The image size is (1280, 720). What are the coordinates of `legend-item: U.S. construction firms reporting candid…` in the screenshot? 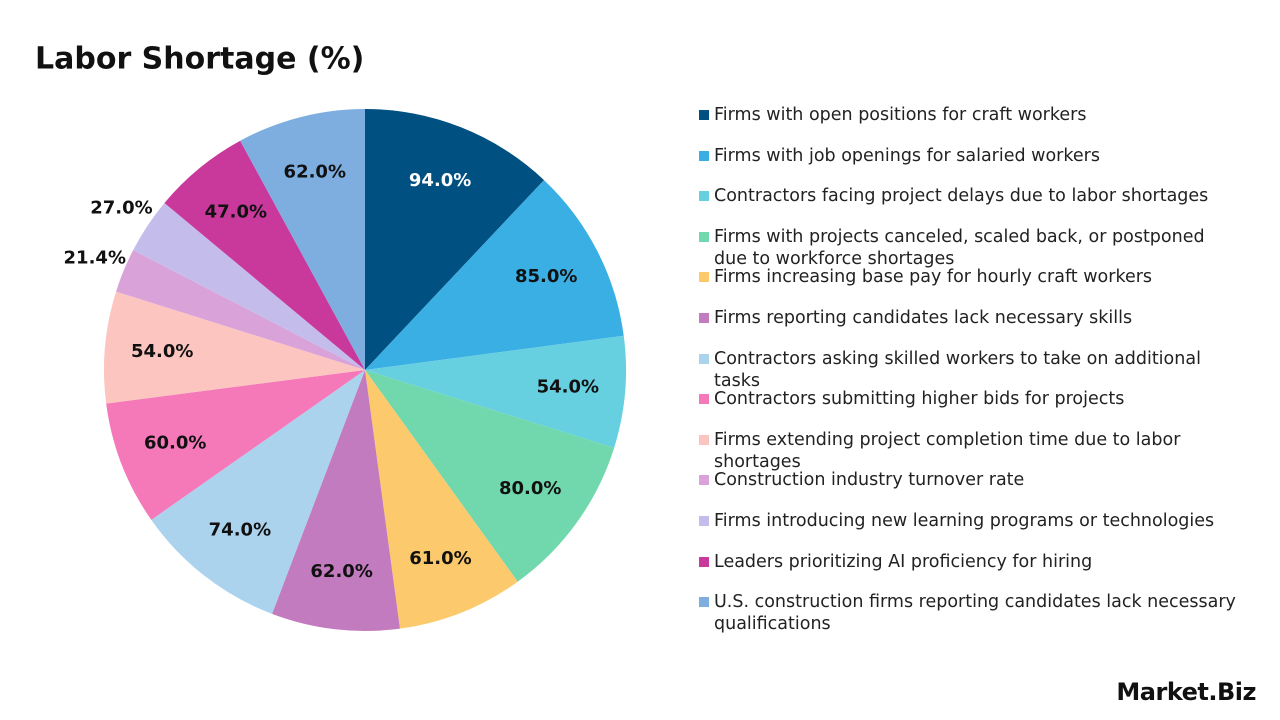 It's located at (969, 613).